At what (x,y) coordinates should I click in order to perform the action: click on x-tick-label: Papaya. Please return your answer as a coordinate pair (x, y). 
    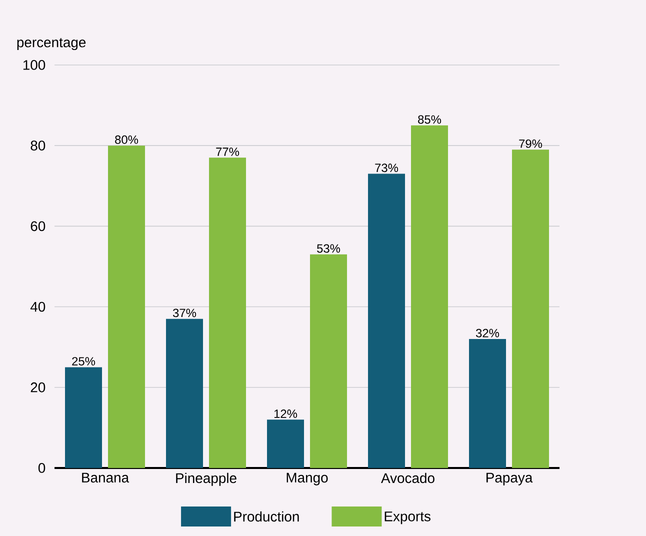
    Looking at the image, I should click on (509, 479).